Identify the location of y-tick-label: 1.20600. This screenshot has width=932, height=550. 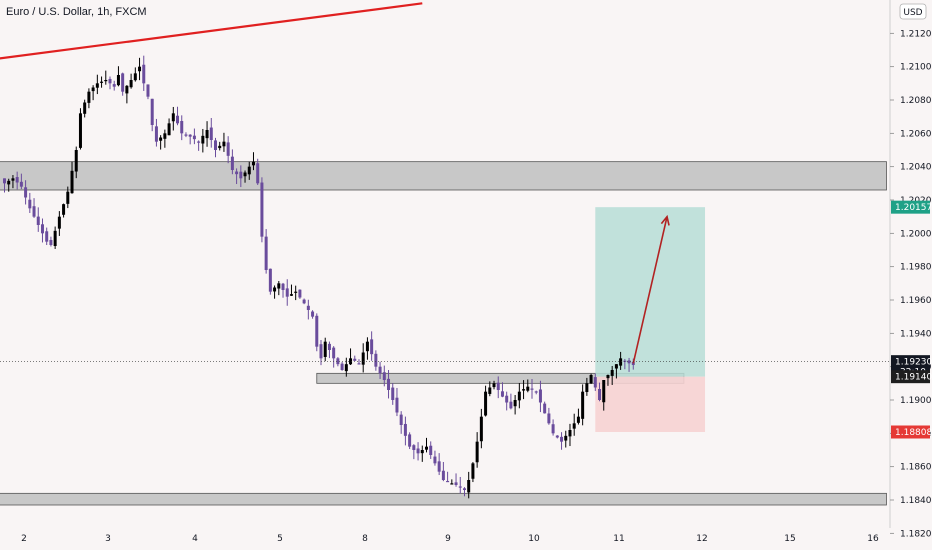
(916, 134).